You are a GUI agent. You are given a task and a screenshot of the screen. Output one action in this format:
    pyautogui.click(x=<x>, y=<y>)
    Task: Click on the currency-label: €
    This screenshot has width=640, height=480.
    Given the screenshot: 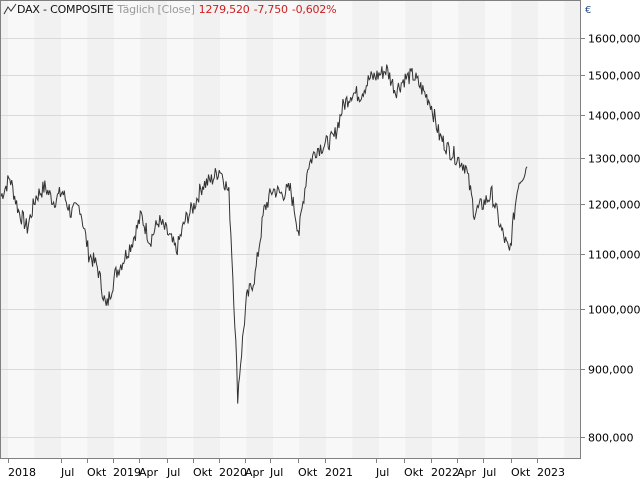 What is the action you would take?
    pyautogui.click(x=588, y=10)
    